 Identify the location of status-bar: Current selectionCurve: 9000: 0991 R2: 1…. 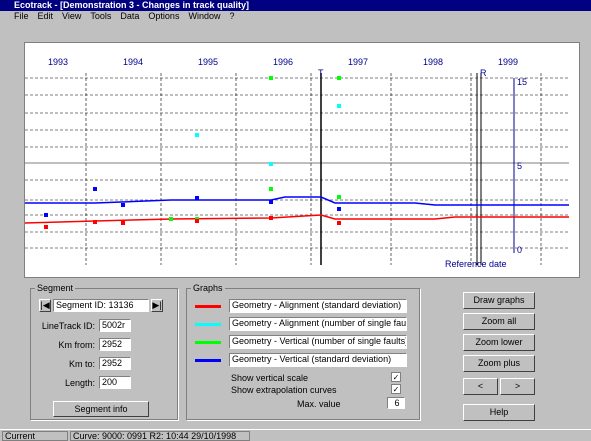
(295, 435).